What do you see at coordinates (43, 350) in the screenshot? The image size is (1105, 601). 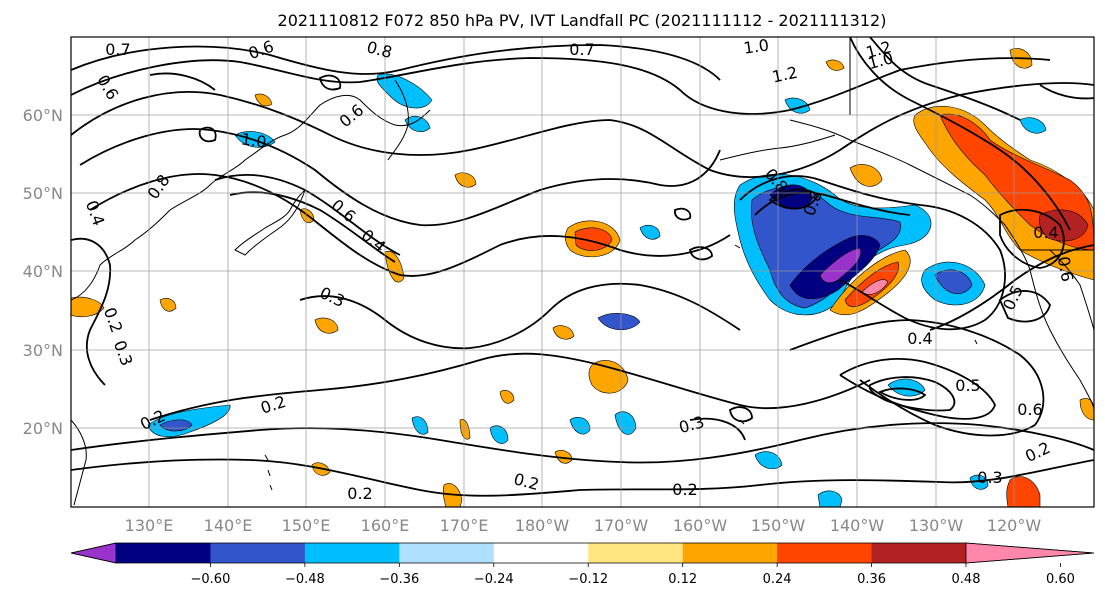 I see `lat-label-30n: 30°N` at bounding box center [43, 350].